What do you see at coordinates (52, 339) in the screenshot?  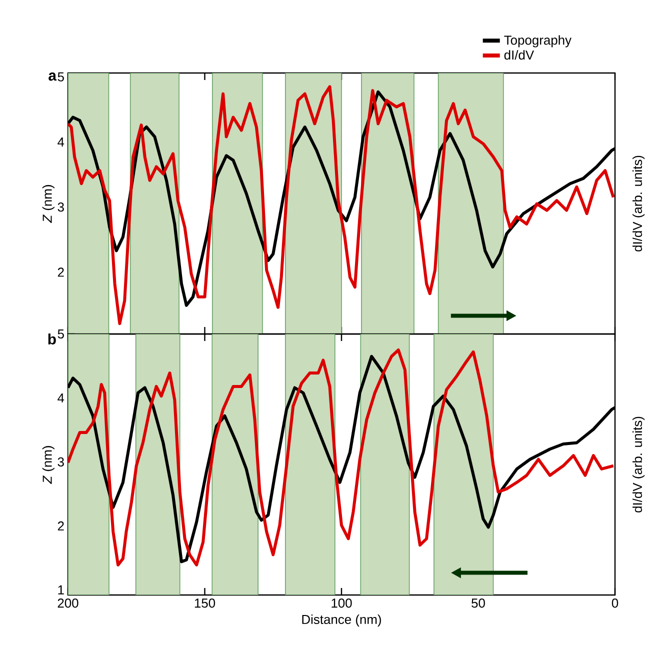 I see `chart-title: b` at bounding box center [52, 339].